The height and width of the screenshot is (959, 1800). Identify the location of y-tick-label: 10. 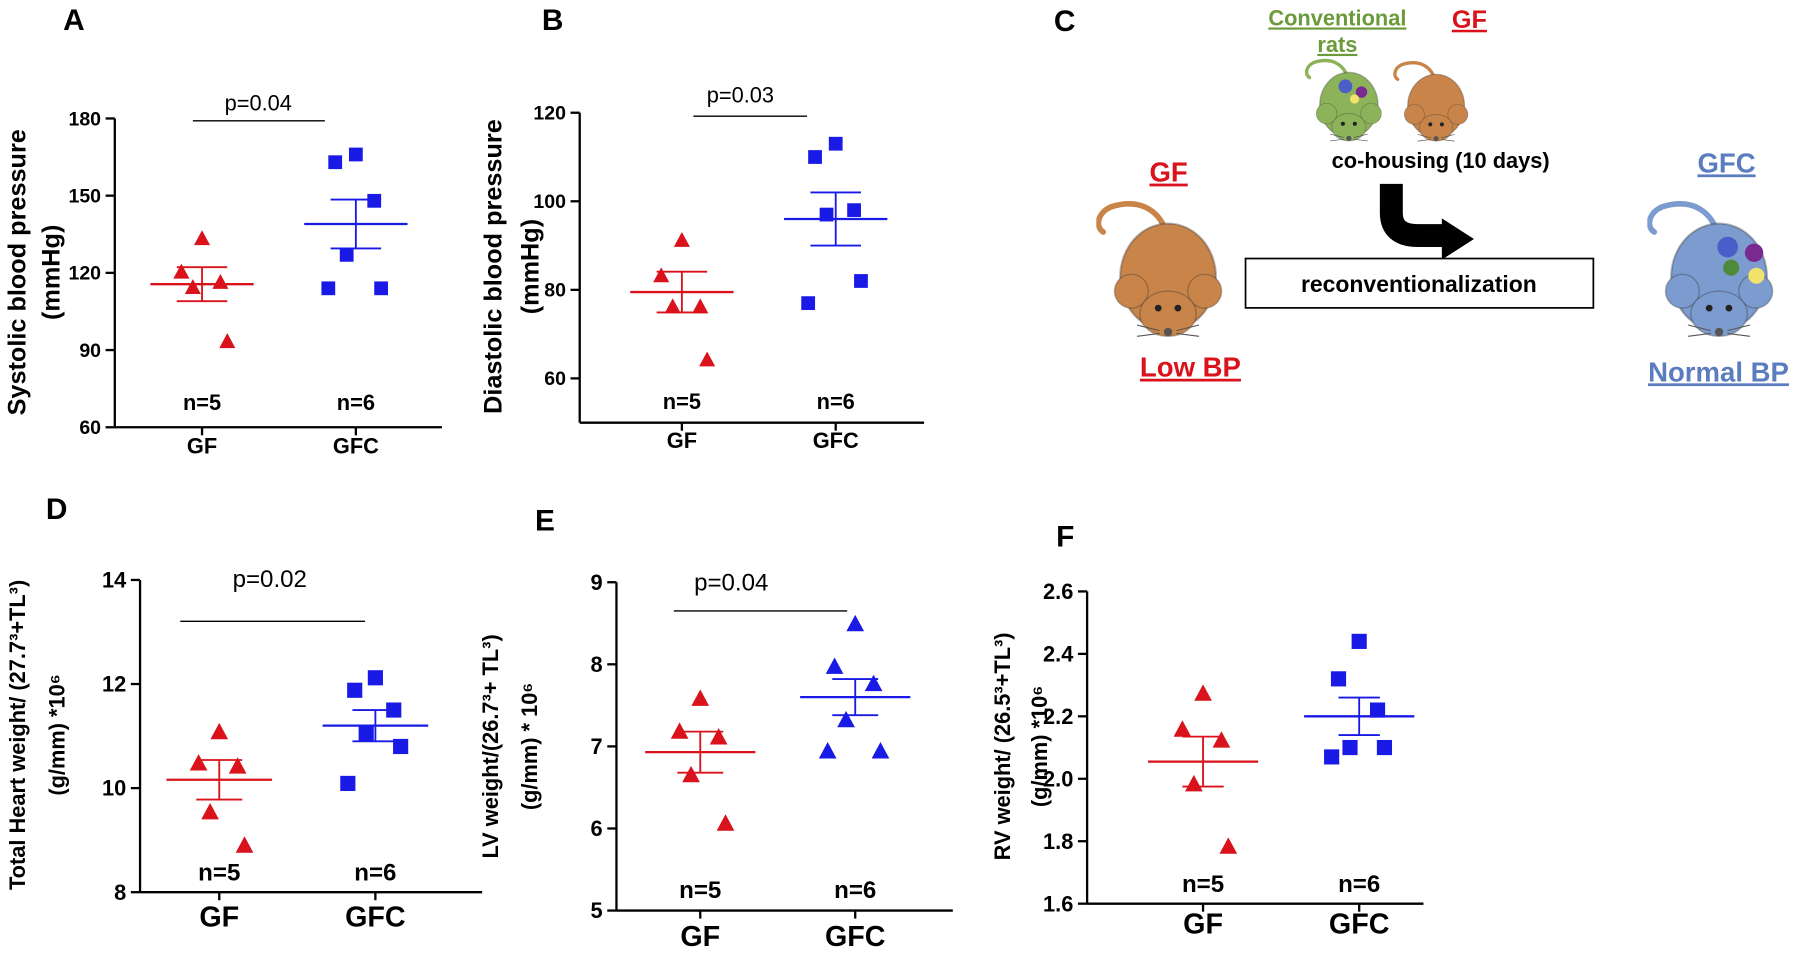
(114, 788).